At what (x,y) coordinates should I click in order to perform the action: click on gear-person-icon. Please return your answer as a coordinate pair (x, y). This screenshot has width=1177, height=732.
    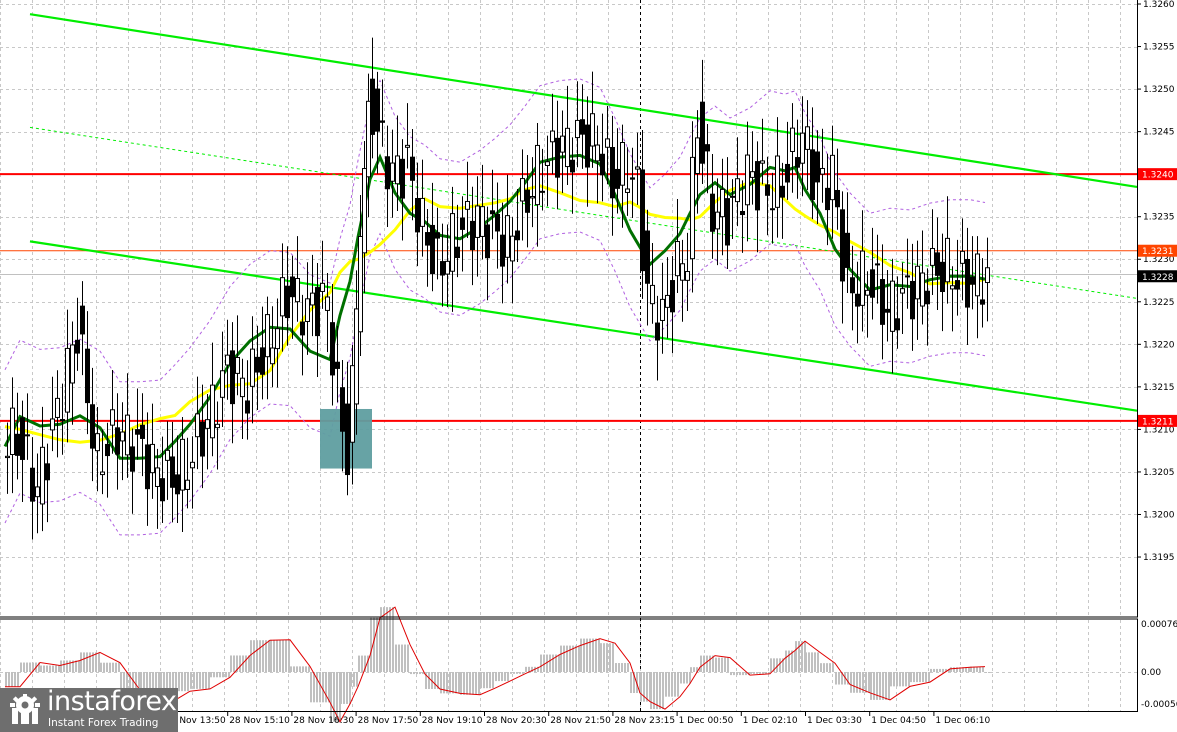
    Looking at the image, I should click on (25, 709).